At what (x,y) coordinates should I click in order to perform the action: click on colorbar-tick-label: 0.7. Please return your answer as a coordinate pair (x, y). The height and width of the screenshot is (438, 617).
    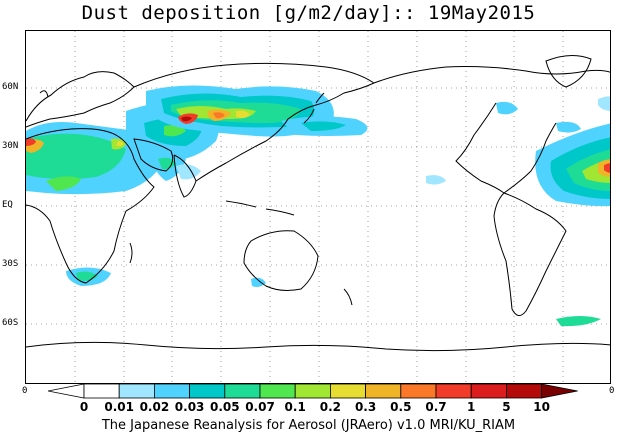
    Looking at the image, I should click on (436, 407).